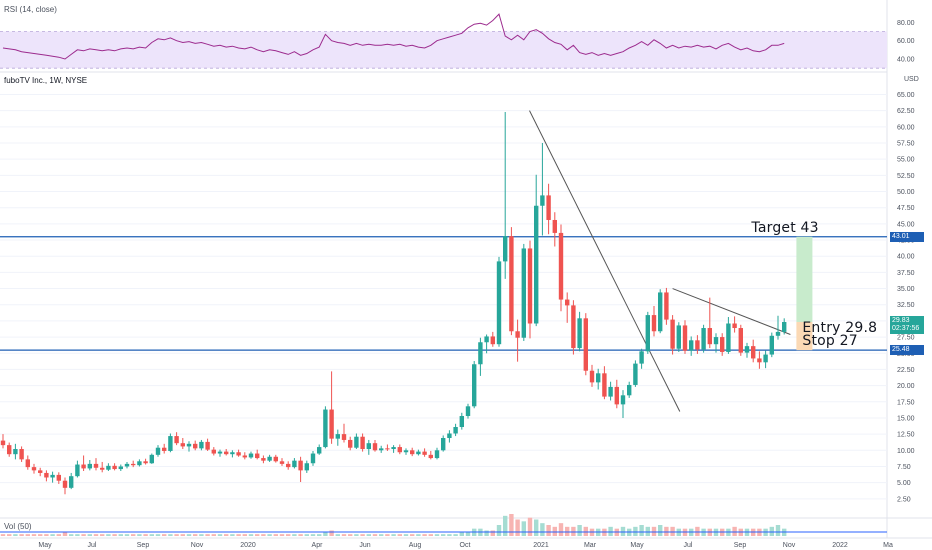  Describe the element at coordinates (18, 526) in the screenshot. I see `volume-title: Vol (50)` at that location.